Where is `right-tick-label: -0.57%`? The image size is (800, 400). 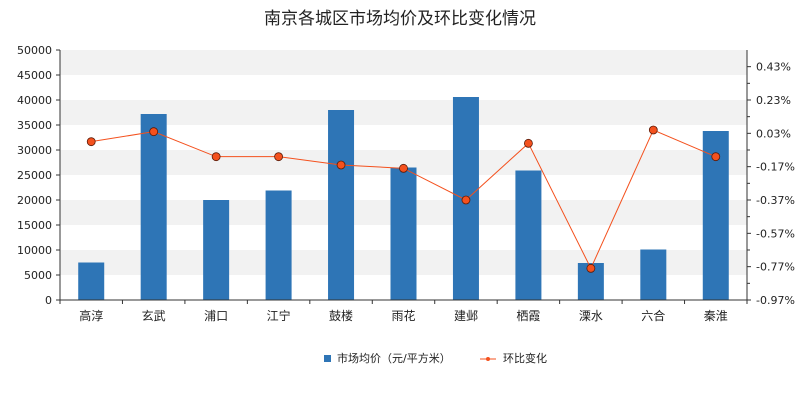 right-tick-label: -0.57% is located at coordinates (775, 233).